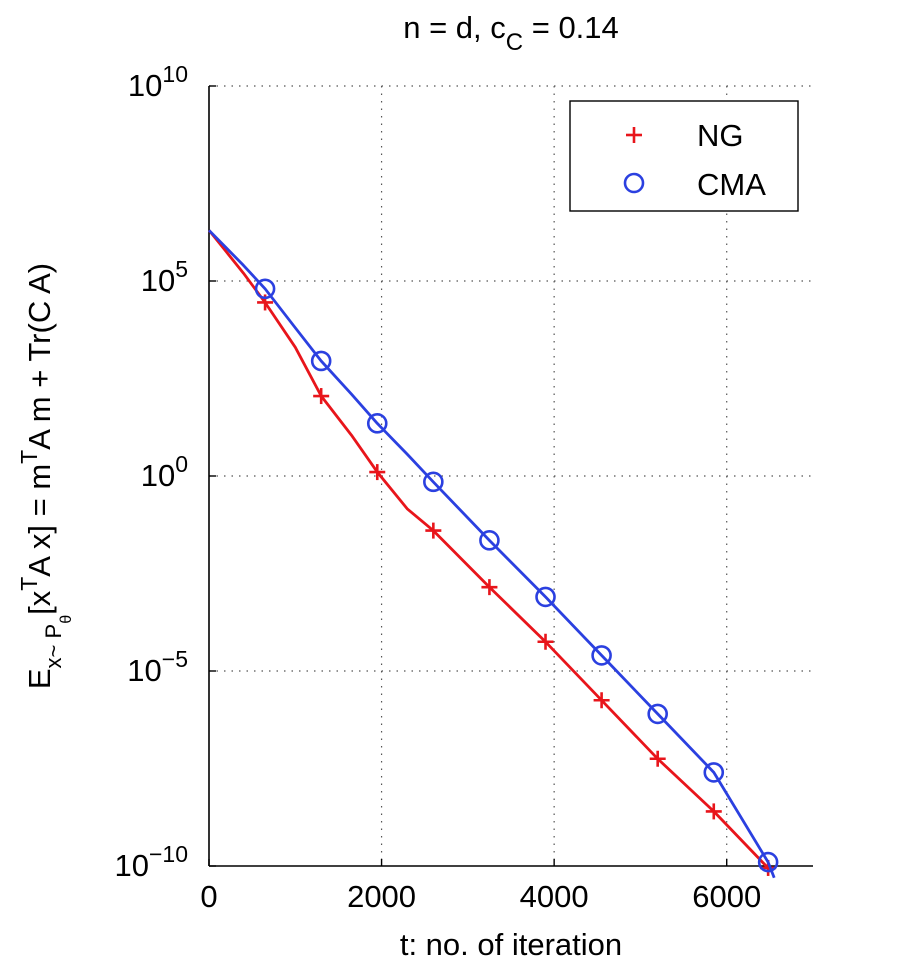  What do you see at coordinates (511, 944) in the screenshot?
I see `x-axis-label: t: no. of iteration` at bounding box center [511, 944].